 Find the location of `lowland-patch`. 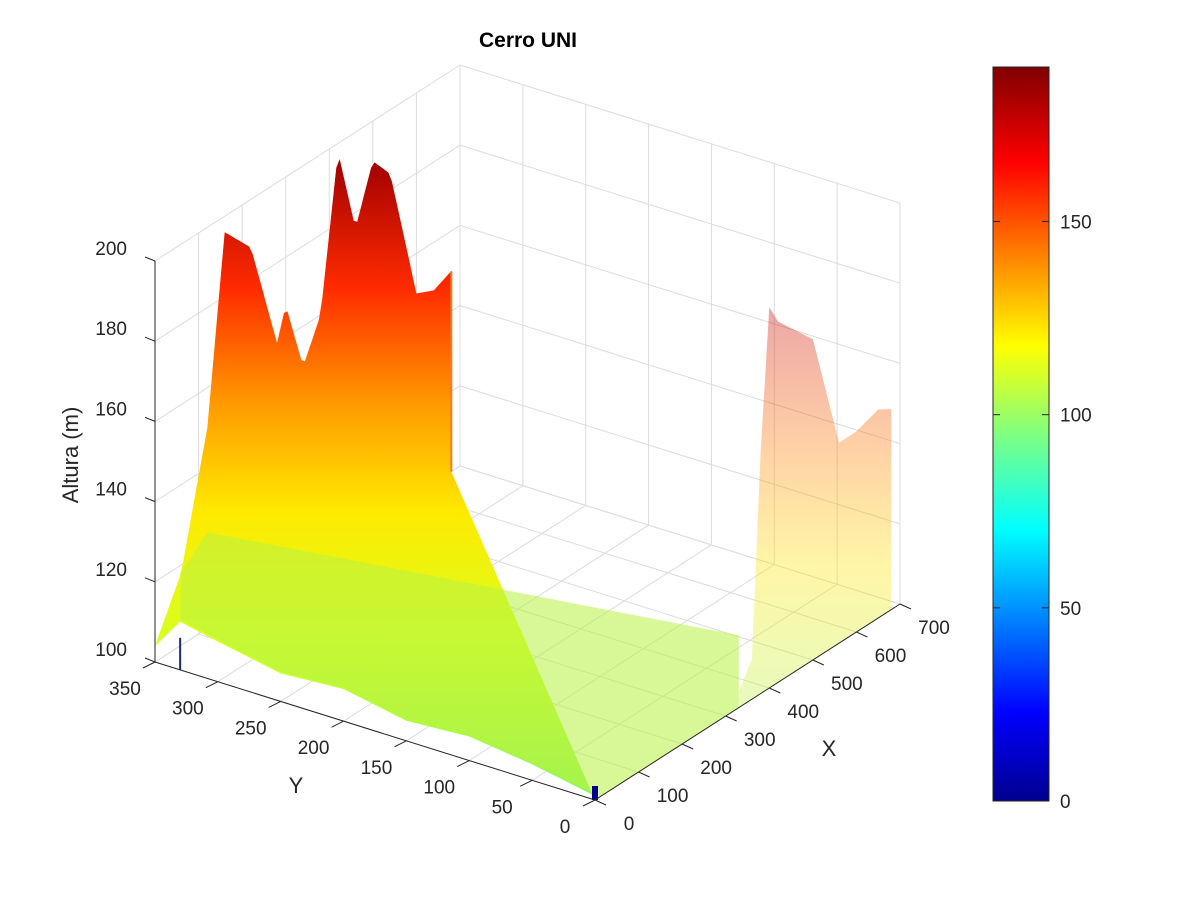

lowland-patch is located at coordinates (459, 666).